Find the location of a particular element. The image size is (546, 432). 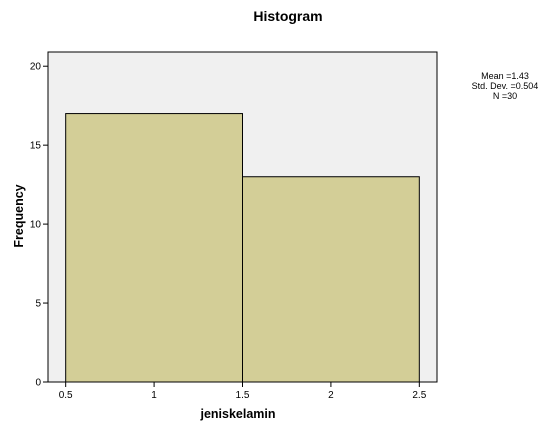

x-tick-label: 2 is located at coordinates (331, 395).